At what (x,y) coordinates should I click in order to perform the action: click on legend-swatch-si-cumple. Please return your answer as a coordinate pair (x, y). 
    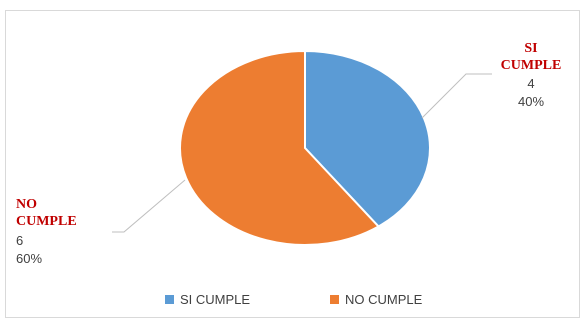
    Looking at the image, I should click on (169, 299).